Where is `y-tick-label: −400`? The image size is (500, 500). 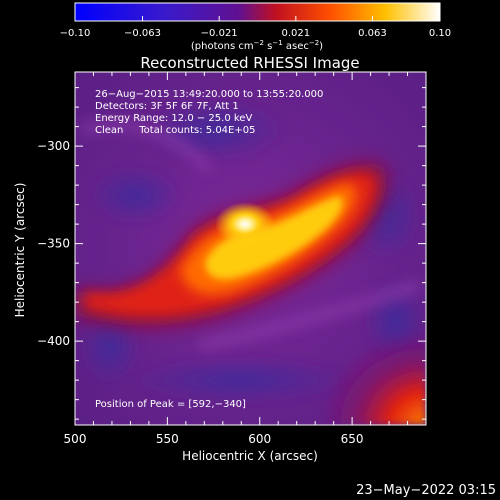
y-tick-label: −400 is located at coordinates (53, 341).